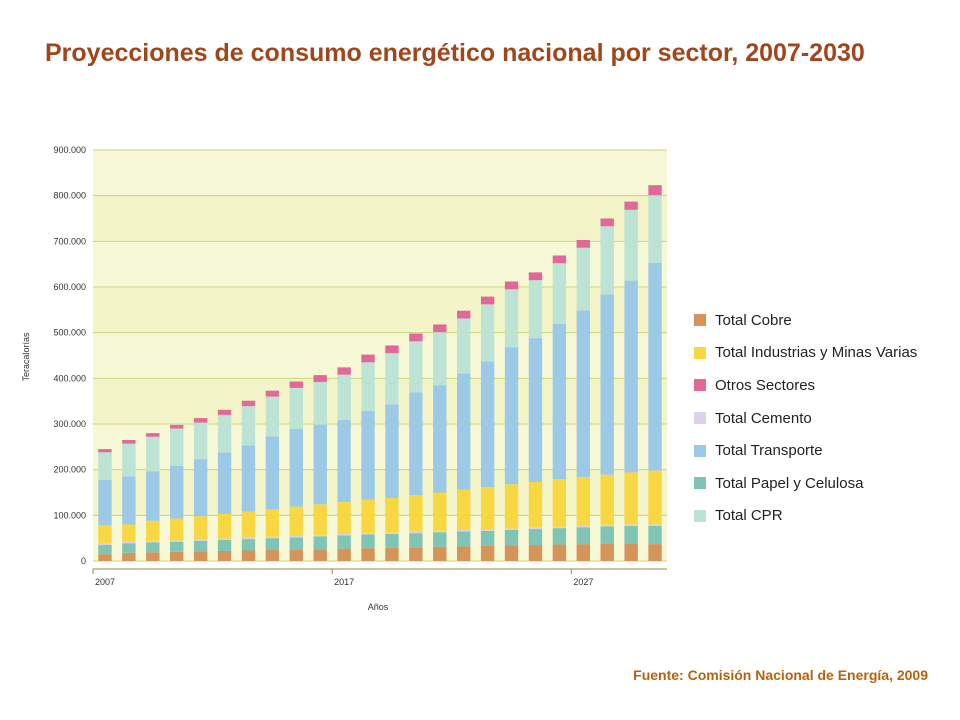 The height and width of the screenshot is (720, 960). I want to click on y-tick-label: 500.000, so click(69, 333).